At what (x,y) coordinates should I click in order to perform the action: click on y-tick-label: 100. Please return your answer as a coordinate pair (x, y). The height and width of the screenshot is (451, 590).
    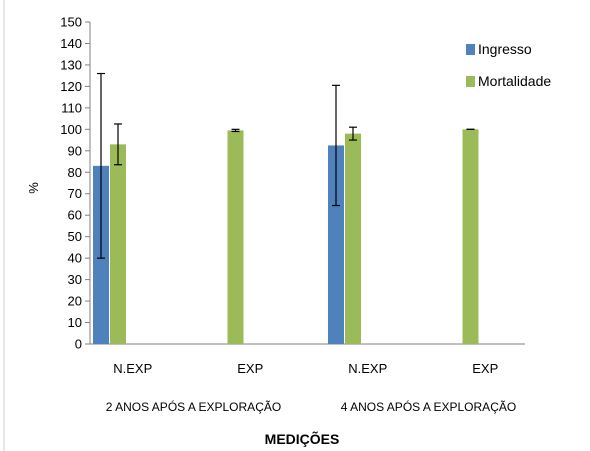
    Looking at the image, I should click on (71, 129).